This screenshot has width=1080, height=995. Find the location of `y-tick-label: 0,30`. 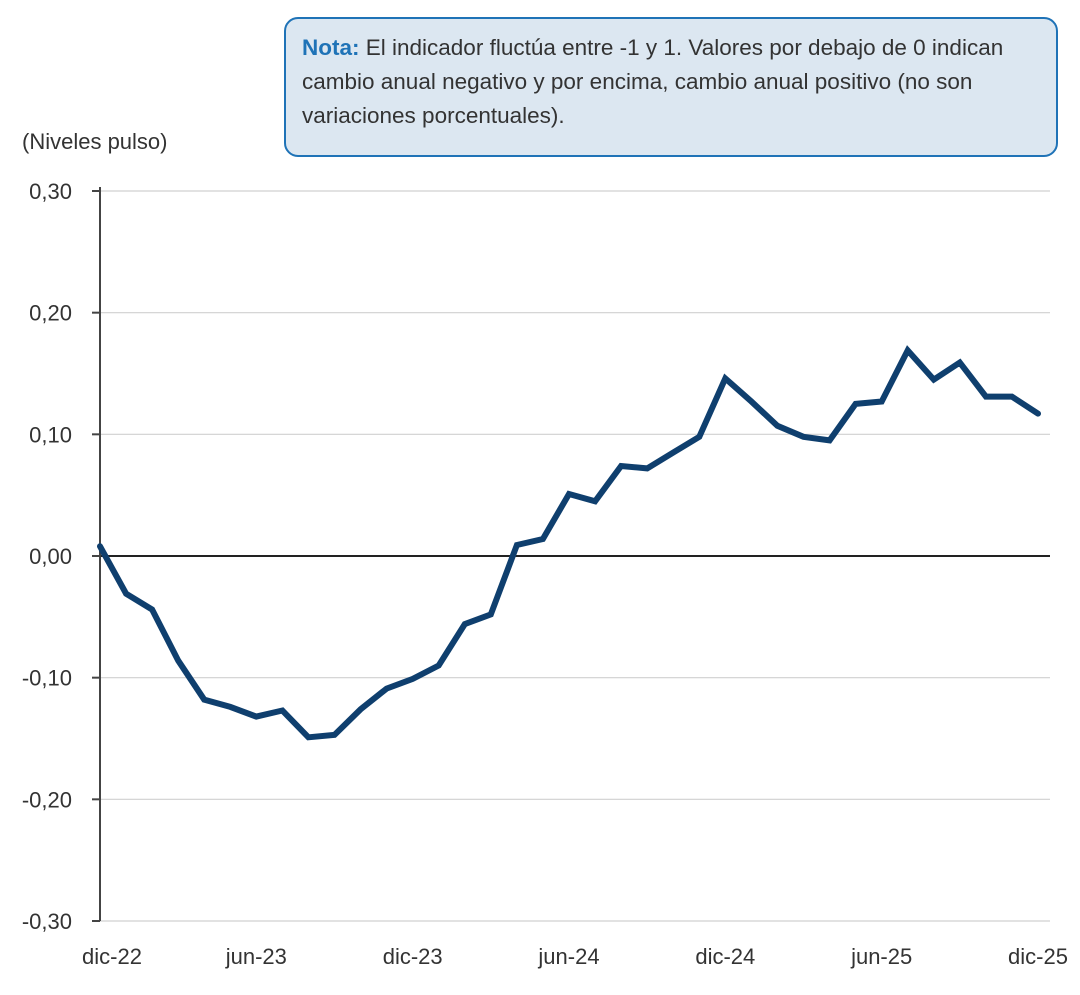

y-tick-label: 0,30 is located at coordinates (50, 191).